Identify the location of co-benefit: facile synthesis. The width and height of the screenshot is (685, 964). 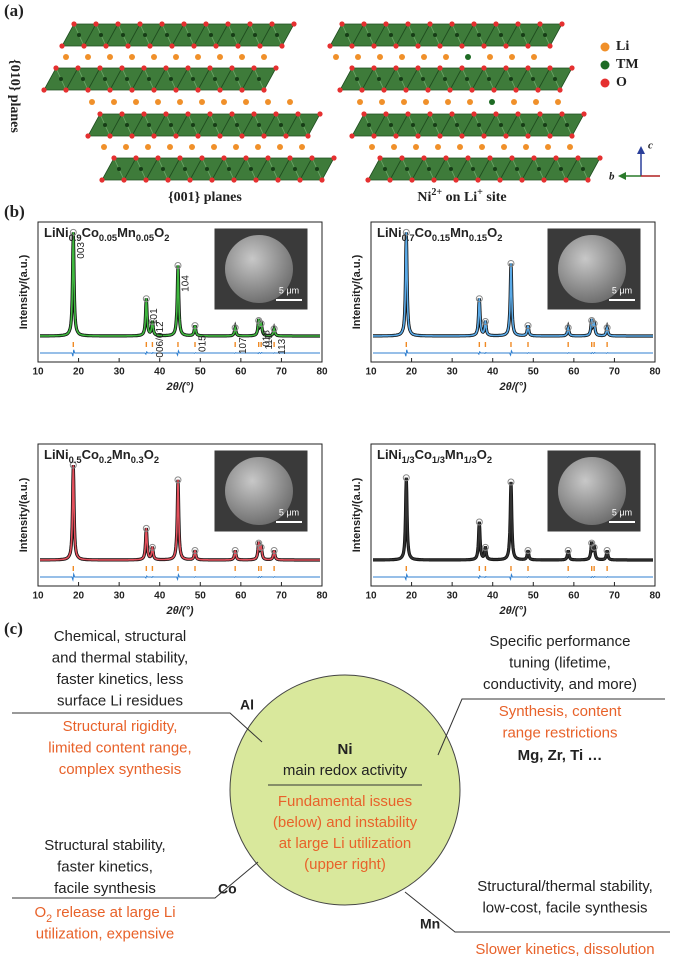
(105, 888).